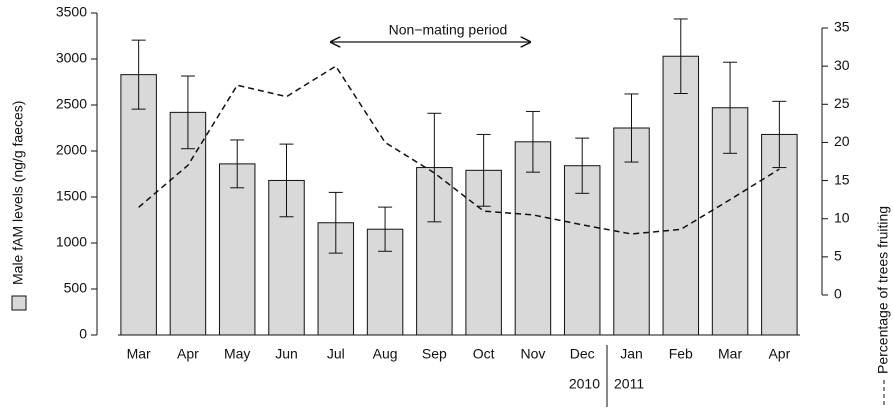  What do you see at coordinates (838, 294) in the screenshot?
I see `y2-tick-label: 0` at bounding box center [838, 294].